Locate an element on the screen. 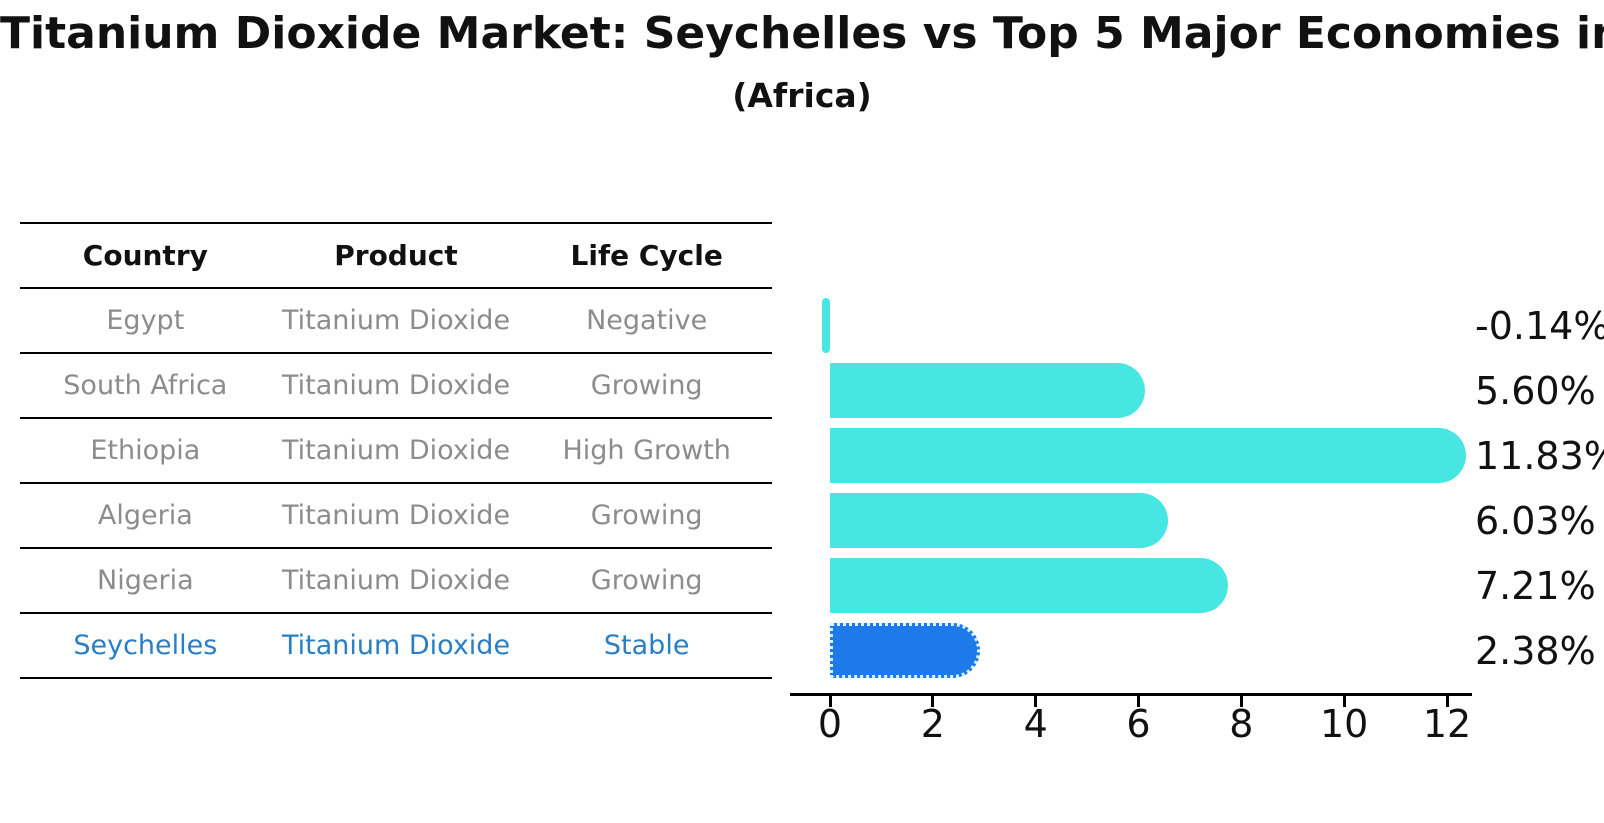  bar-south-africa is located at coordinates (988, 390).